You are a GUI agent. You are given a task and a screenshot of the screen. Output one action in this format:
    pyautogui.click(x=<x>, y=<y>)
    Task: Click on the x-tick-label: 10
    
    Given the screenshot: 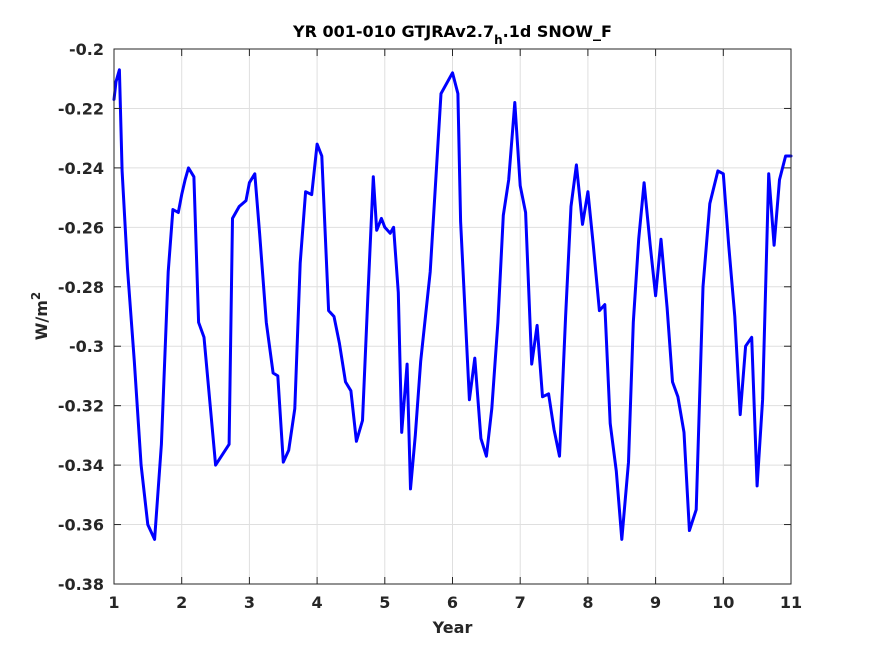 What is the action you would take?
    pyautogui.click(x=723, y=602)
    